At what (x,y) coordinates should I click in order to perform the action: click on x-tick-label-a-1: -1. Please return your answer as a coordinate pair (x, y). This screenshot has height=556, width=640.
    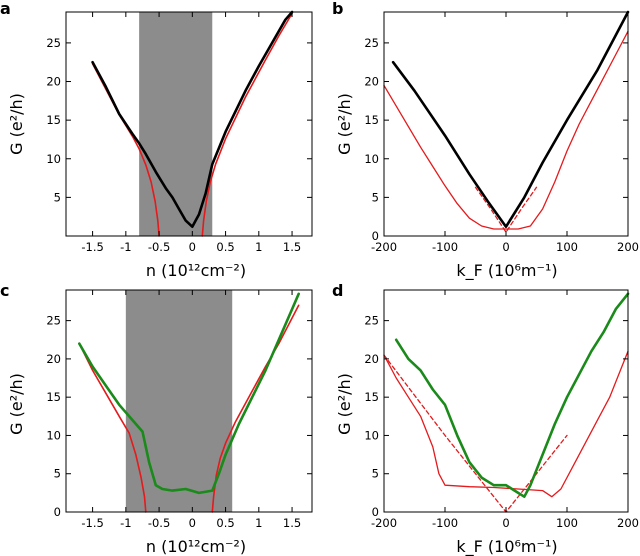
    Looking at the image, I should click on (125, 247).